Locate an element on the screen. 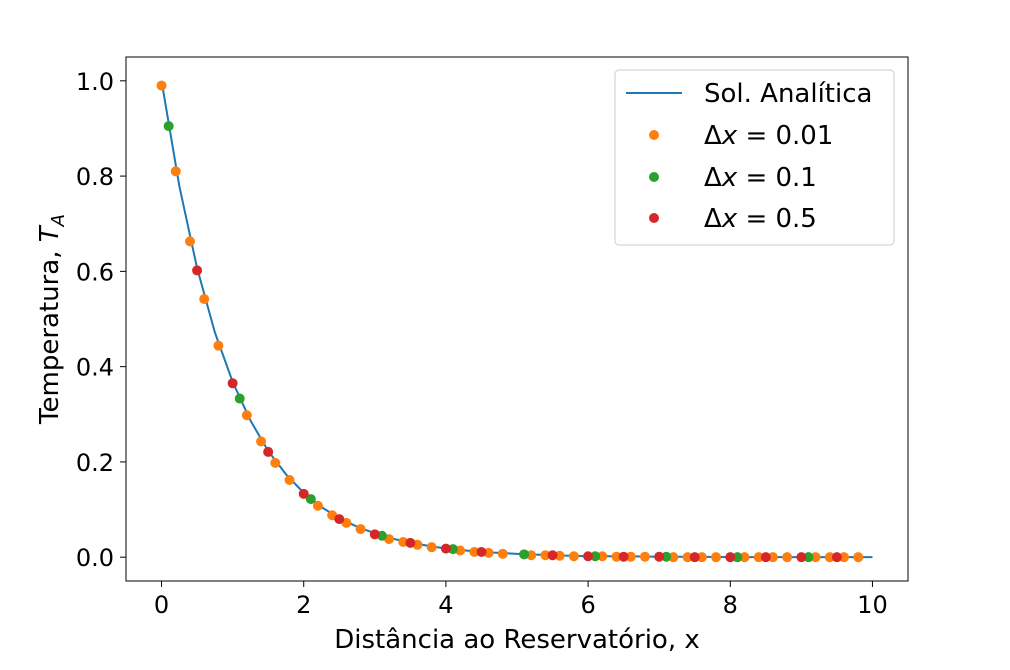 The height and width of the screenshot is (670, 1010). y-axis-ticks: 0.0 0.2 0.4 0.6 0.8 1.0 is located at coordinates (101, 320).